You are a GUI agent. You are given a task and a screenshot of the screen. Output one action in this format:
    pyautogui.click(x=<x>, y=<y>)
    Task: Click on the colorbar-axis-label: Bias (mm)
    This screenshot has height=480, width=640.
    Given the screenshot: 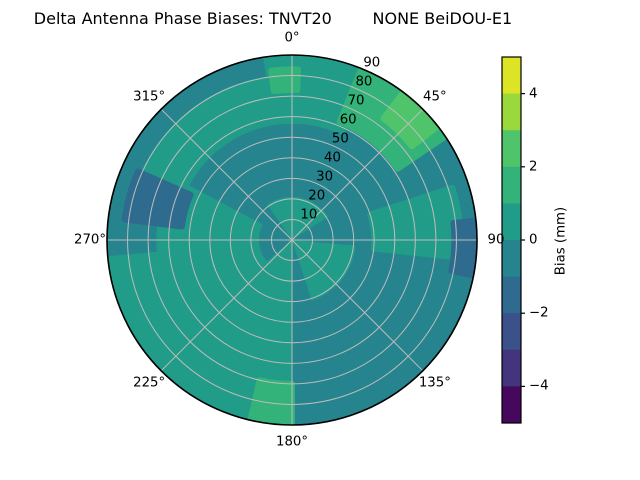 What is the action you would take?
    pyautogui.click(x=561, y=241)
    